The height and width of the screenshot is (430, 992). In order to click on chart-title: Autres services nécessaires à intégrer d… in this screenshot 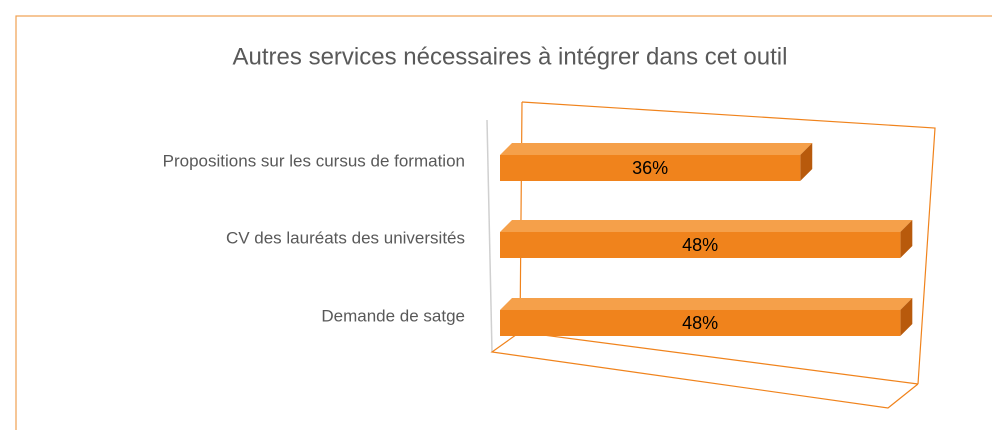, I will do `click(510, 56)`.